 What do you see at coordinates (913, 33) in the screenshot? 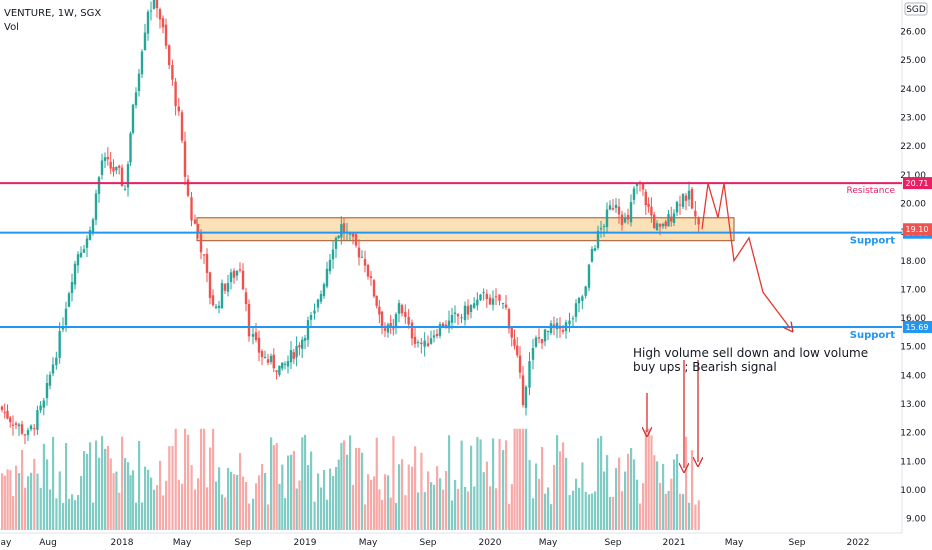
I see `y-tick-label: 26.00` at bounding box center [913, 33].